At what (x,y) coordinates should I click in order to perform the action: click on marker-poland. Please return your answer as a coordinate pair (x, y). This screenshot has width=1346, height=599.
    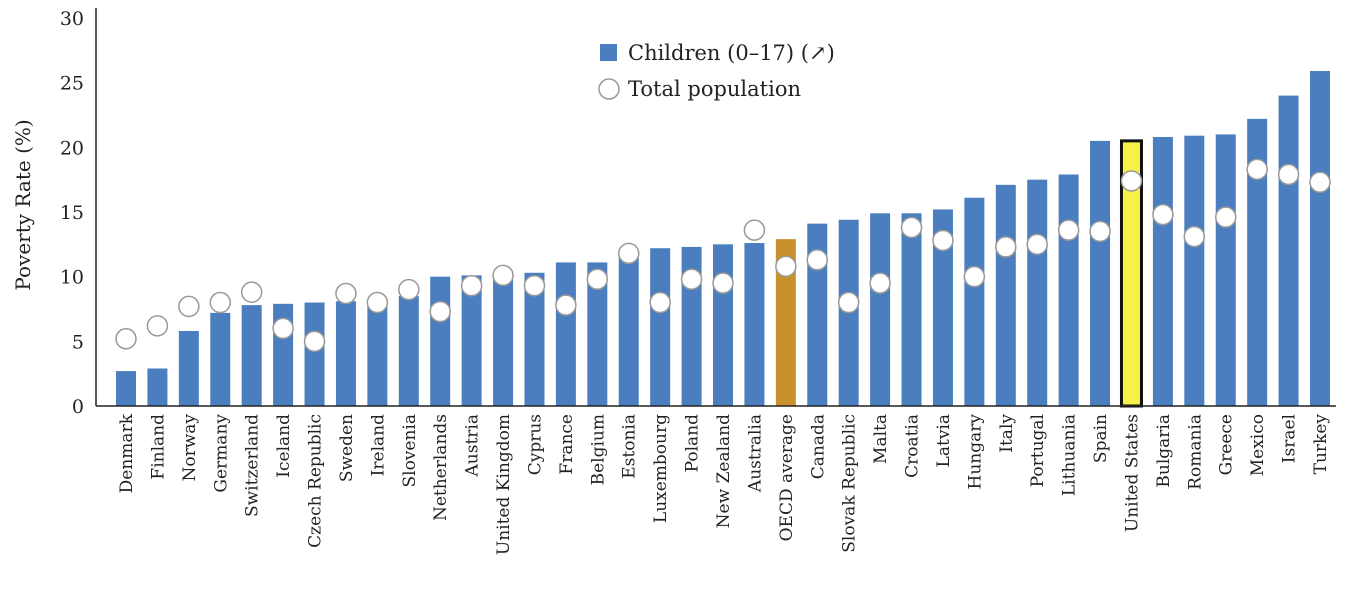
    Looking at the image, I should click on (691, 279).